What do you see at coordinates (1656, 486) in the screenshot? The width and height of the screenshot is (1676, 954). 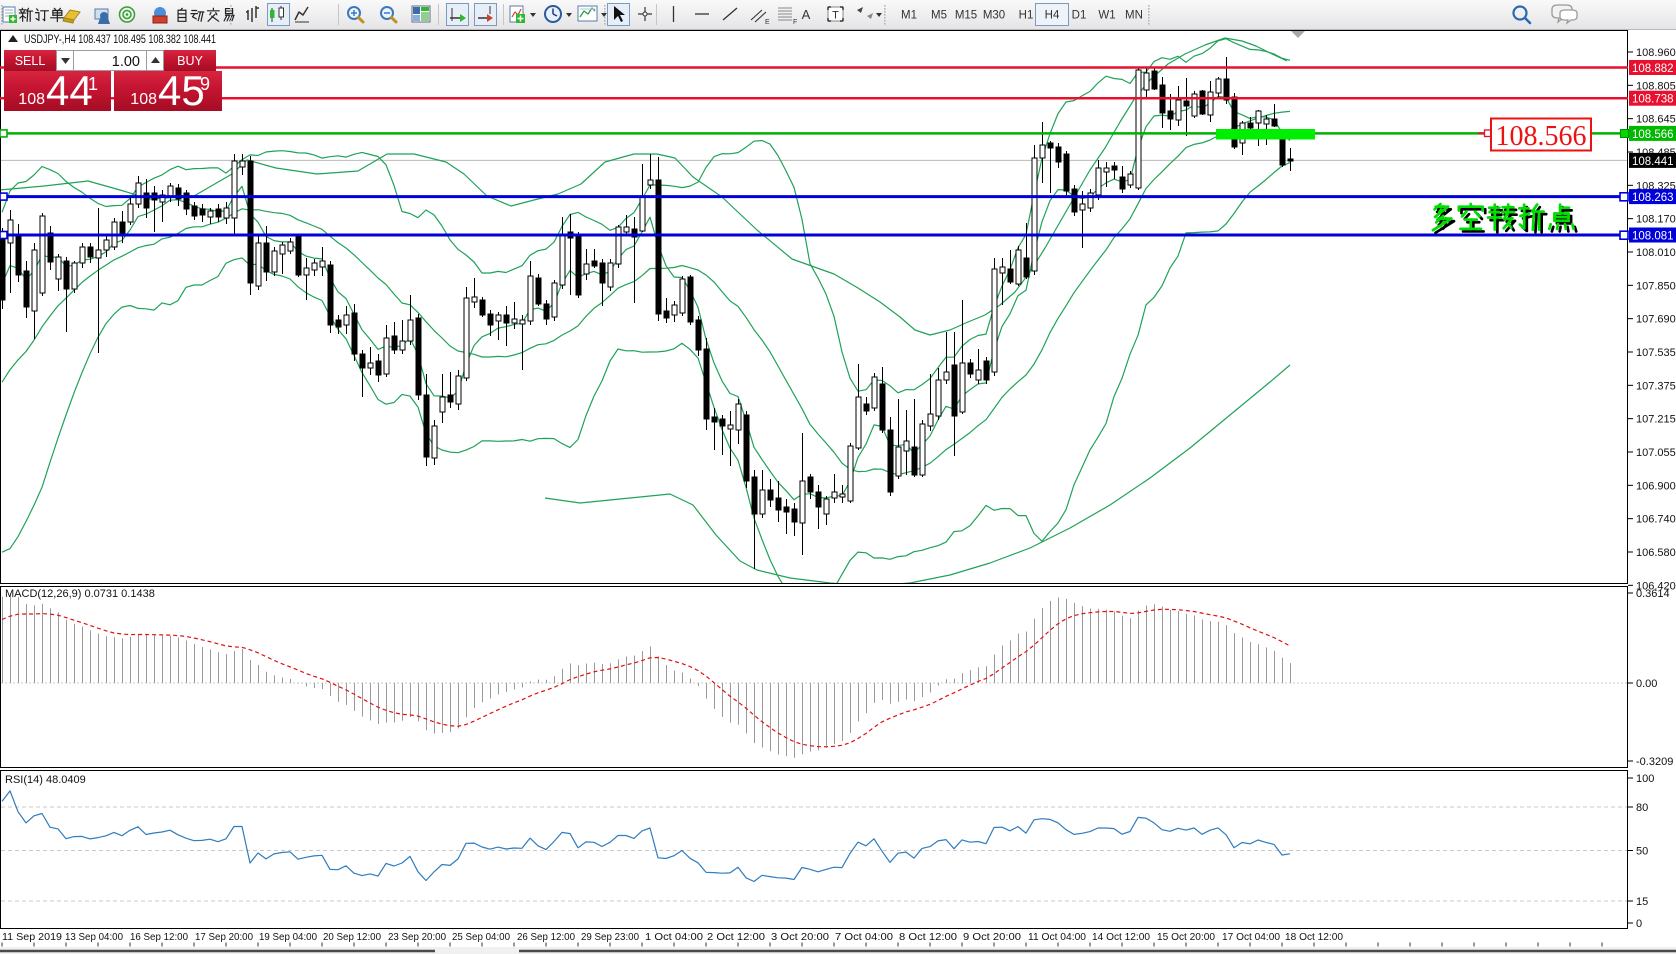 I see `svg-text: 106.900` at bounding box center [1656, 486].